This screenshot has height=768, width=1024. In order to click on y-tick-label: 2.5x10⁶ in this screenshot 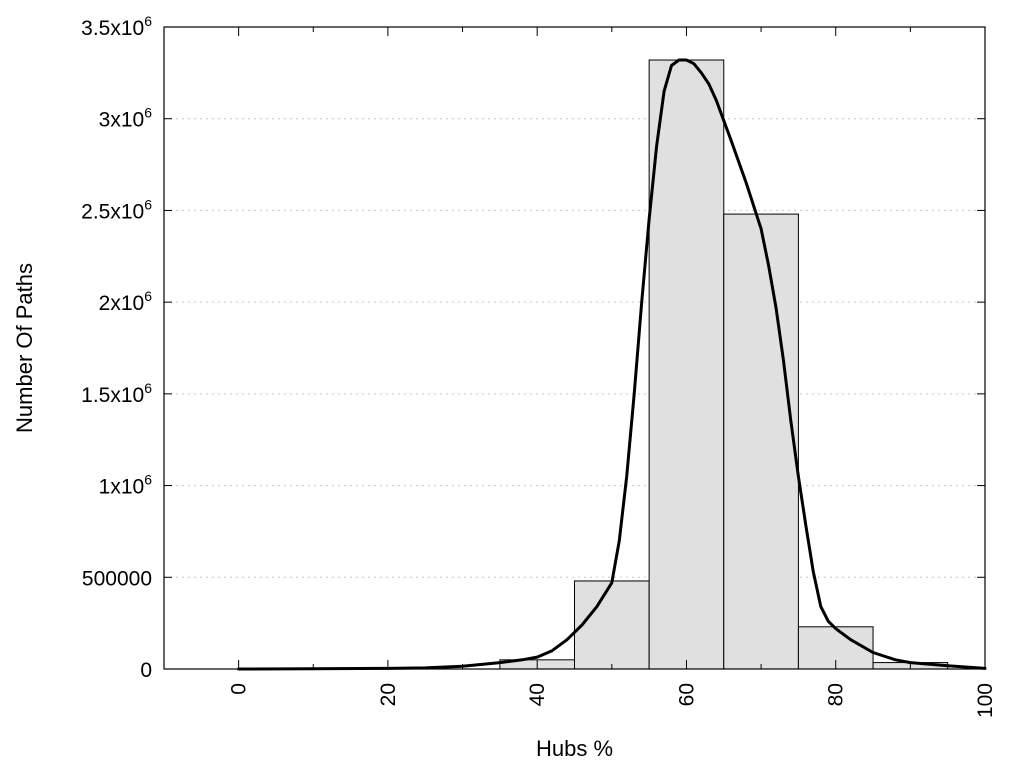, I will do `click(116, 209)`.